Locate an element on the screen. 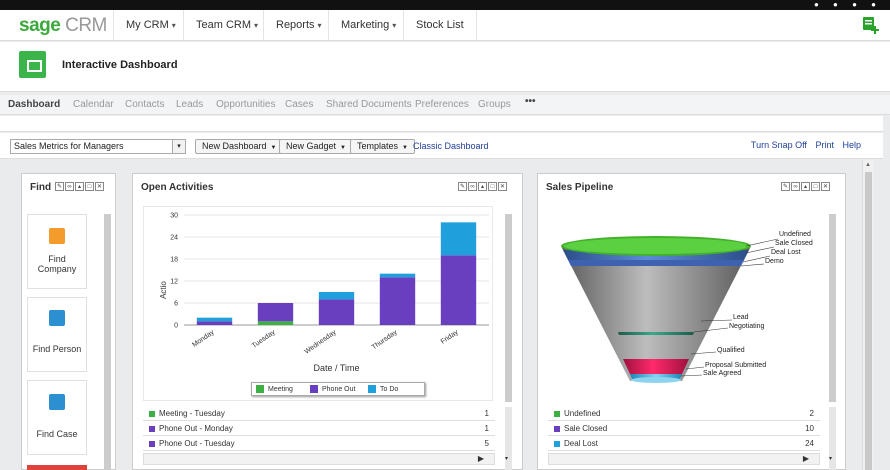 The height and width of the screenshot is (470, 890). y-tick-label: 6 is located at coordinates (176, 304).